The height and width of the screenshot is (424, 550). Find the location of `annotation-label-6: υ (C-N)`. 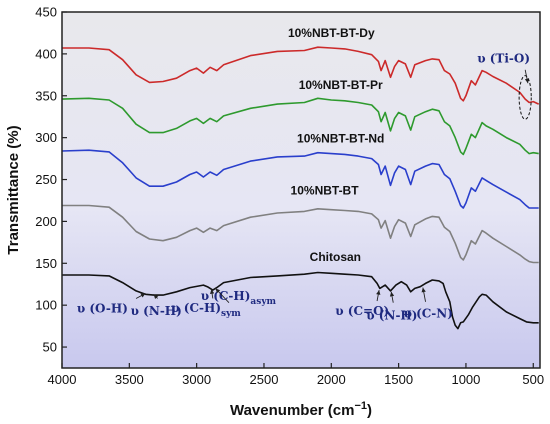

annotation-label-6: υ (C-N) is located at coordinates (428, 314).